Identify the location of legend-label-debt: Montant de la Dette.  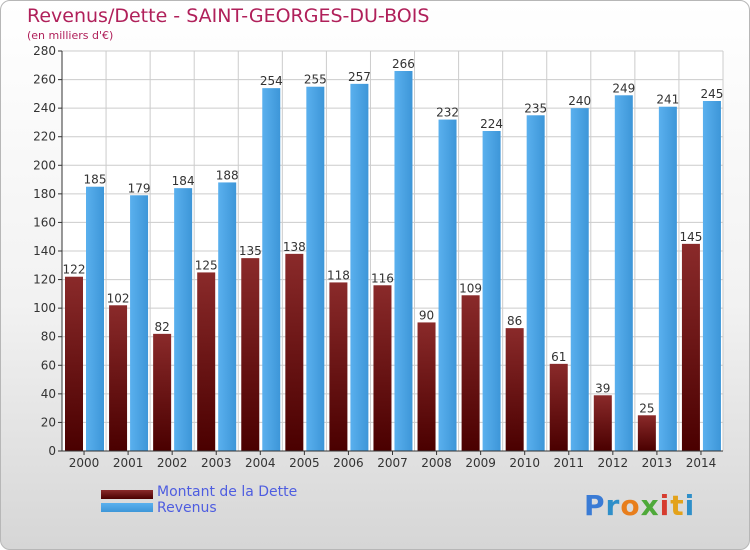
(227, 492).